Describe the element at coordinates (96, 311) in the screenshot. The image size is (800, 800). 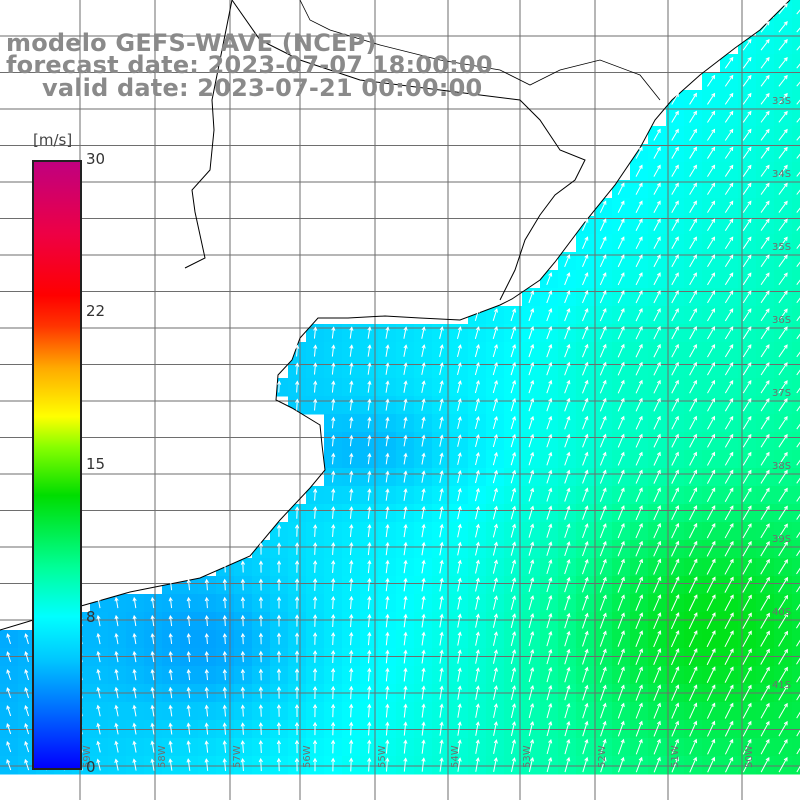
I see `colorbar-tick-label: 22` at that location.